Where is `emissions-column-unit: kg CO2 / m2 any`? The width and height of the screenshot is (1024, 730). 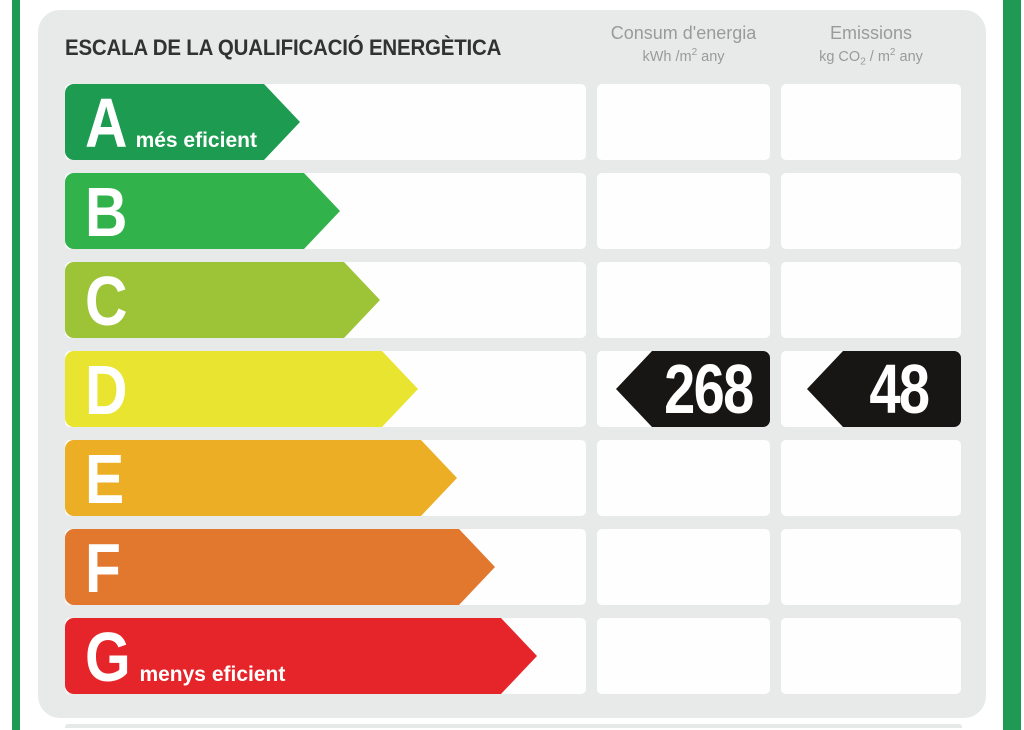 emissions-column-unit: kg CO2 / m2 any is located at coordinates (871, 57).